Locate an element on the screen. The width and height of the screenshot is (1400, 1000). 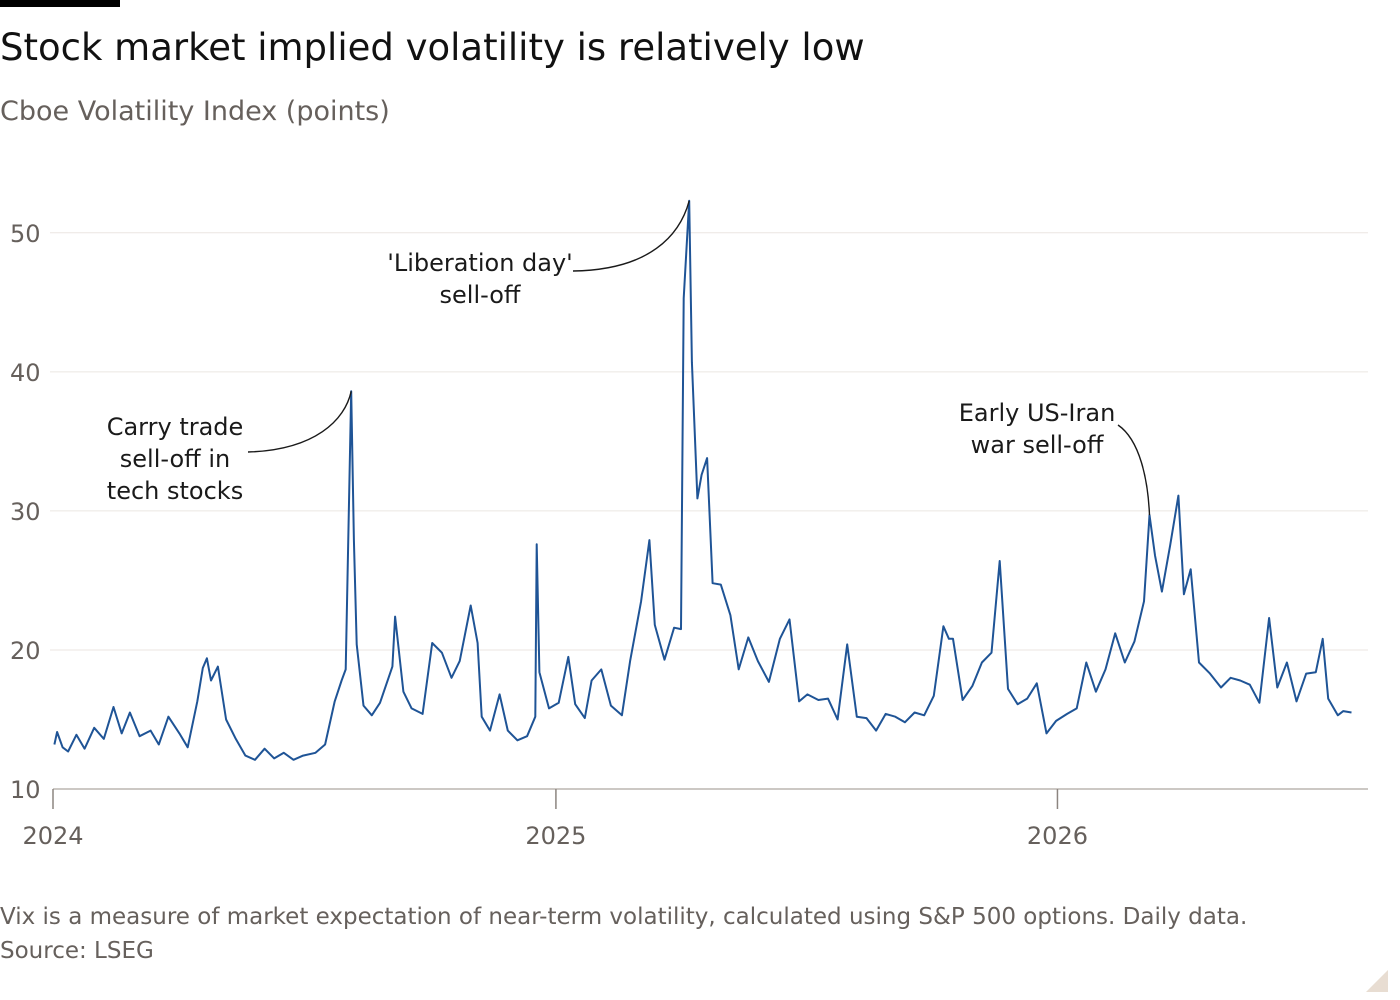
annotation-label-2-0: Early US-Iran is located at coordinates (1037, 413).